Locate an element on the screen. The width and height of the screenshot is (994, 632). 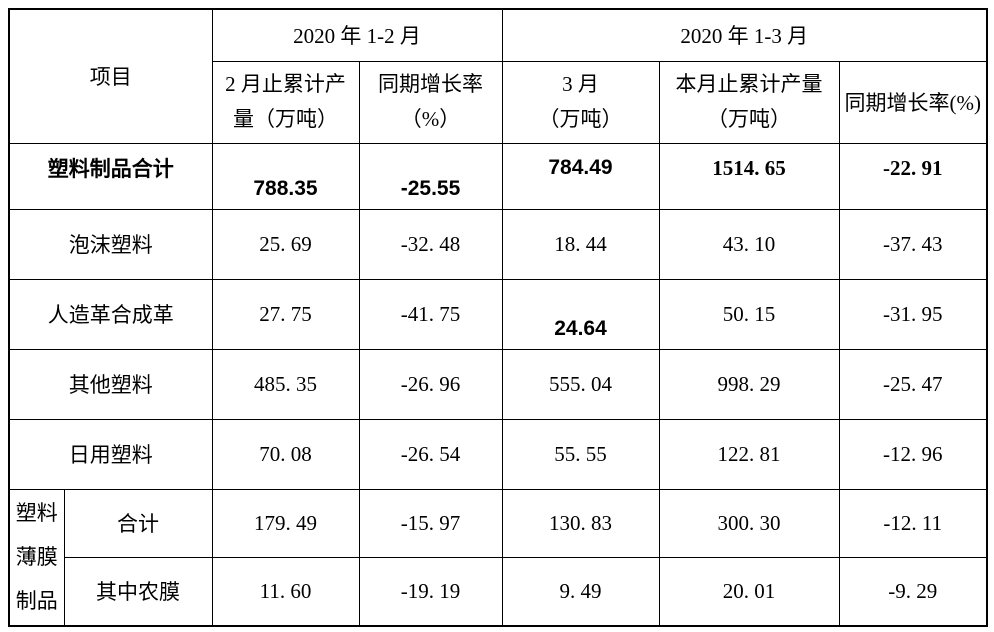
value-cell: 485. 35 is located at coordinates (285, 384).